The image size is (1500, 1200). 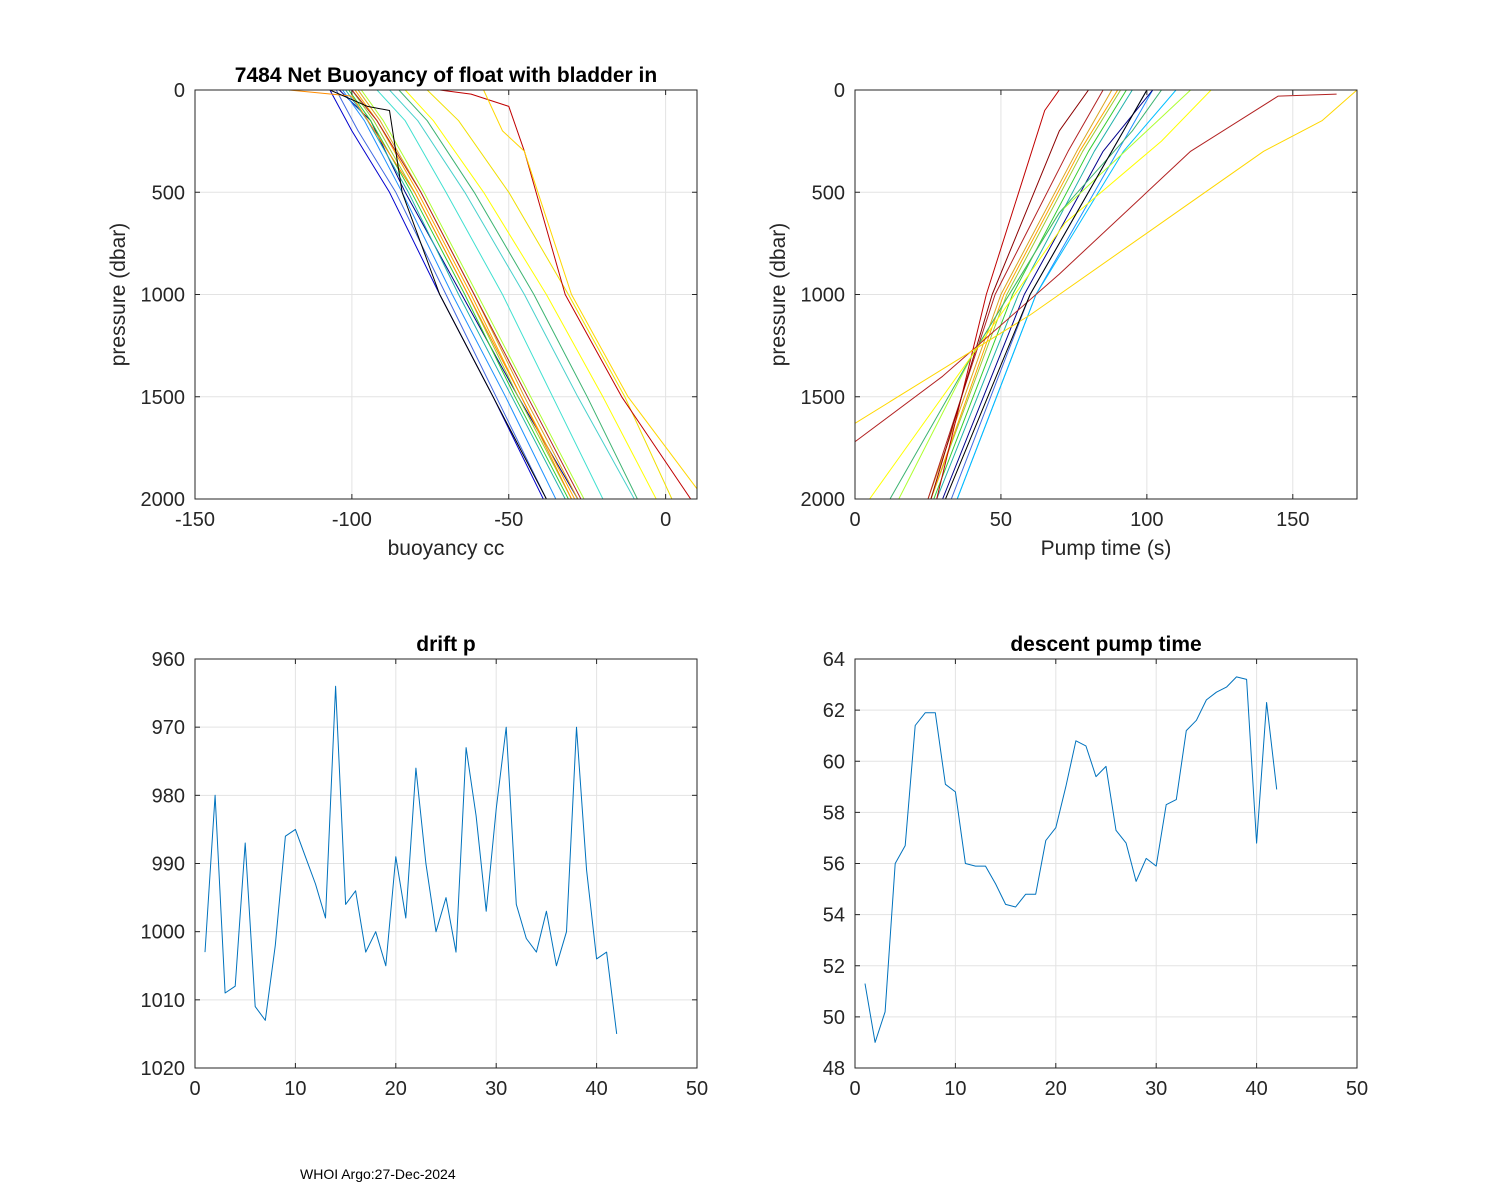 What do you see at coordinates (508, 520) in the screenshot?
I see `x-tick-label: -50` at bounding box center [508, 520].